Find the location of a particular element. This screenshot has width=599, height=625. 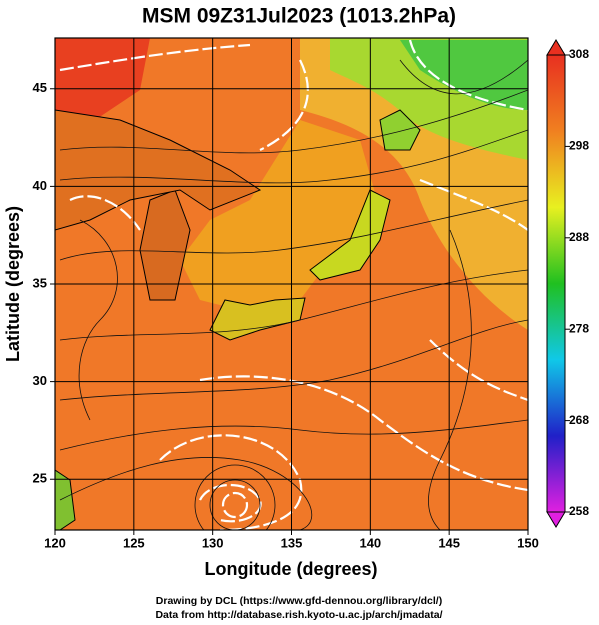

colorbar-extend-bottom is located at coordinates (556, 519).